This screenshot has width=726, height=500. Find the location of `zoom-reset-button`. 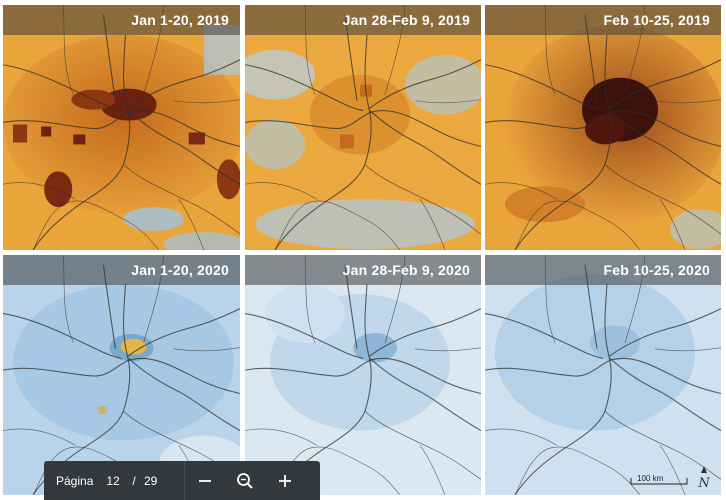

zoom-reset-button is located at coordinates (245, 480).